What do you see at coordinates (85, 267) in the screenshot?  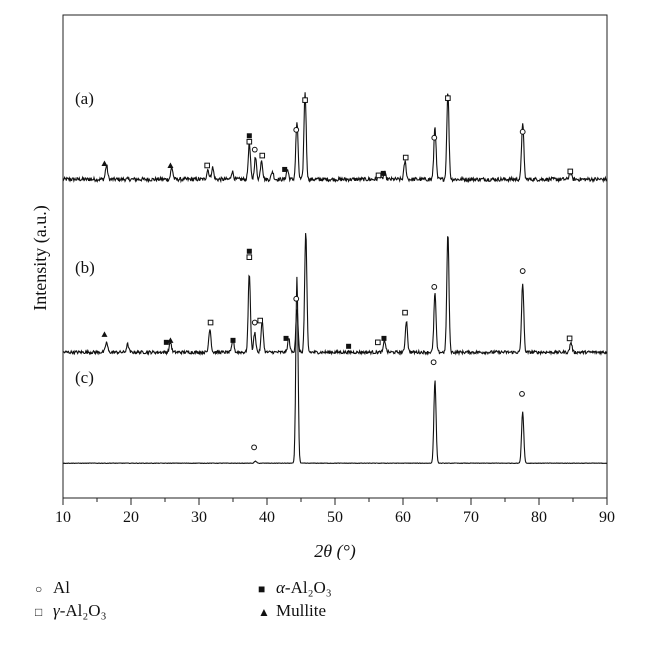 I see `trace-label: (b)` at bounding box center [85, 267].